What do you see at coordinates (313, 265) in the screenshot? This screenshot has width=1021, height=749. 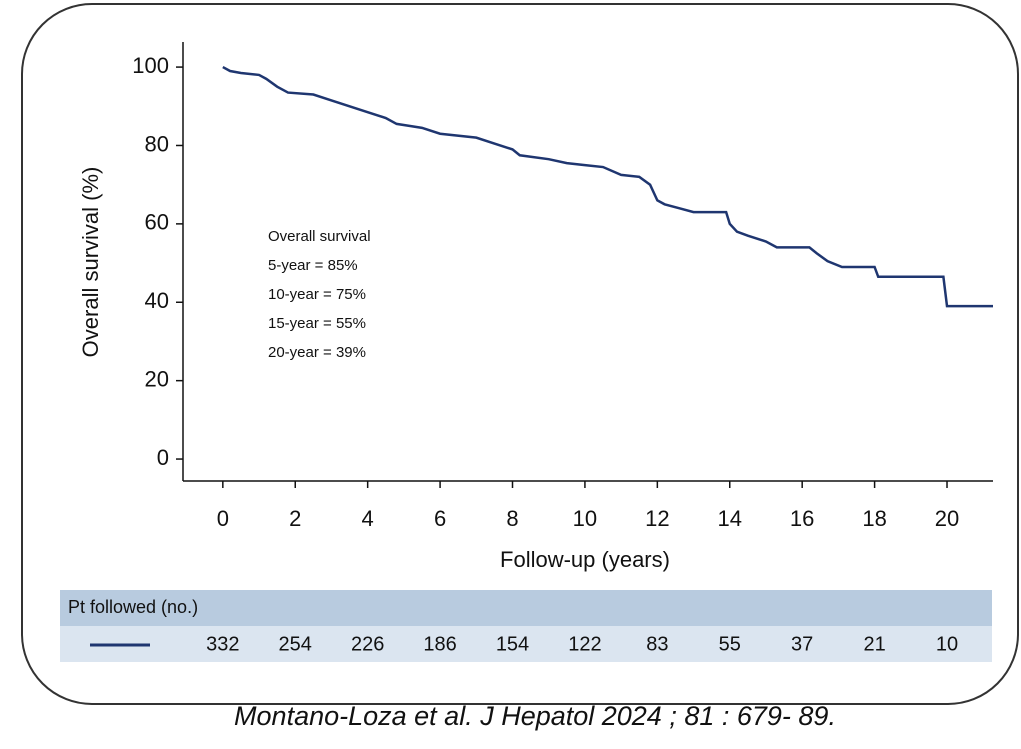 I see `annotation: 5-year = 85%` at bounding box center [313, 265].